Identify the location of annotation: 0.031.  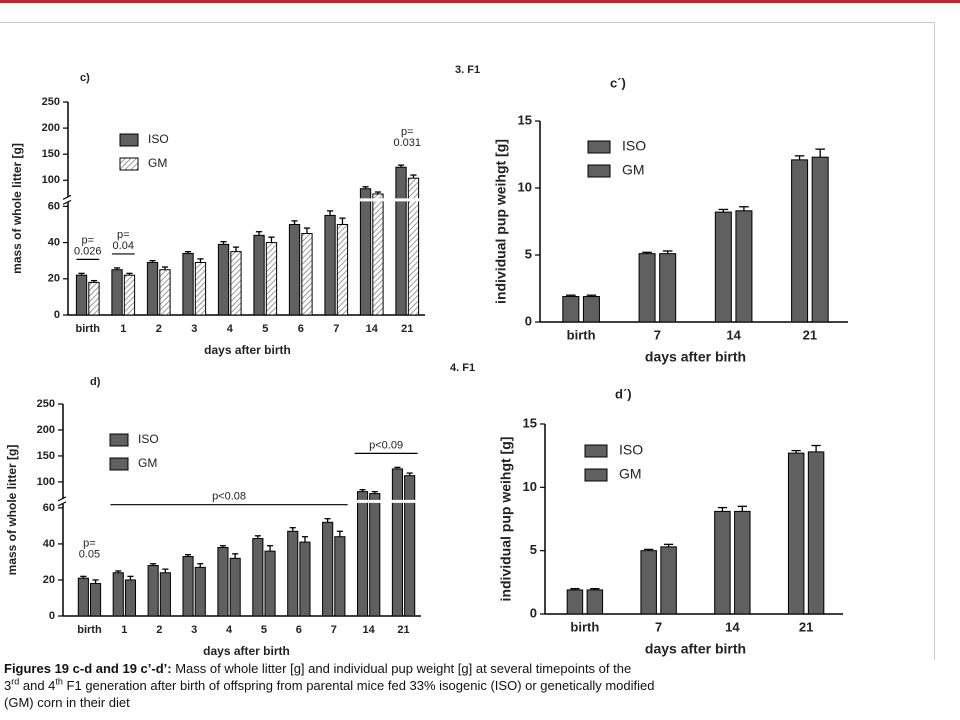
(407, 143).